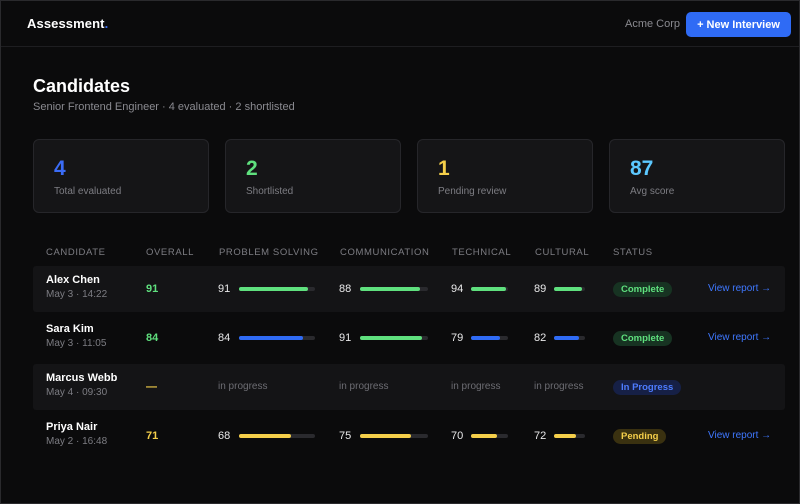  I want to click on overall-score: —, so click(151, 387).